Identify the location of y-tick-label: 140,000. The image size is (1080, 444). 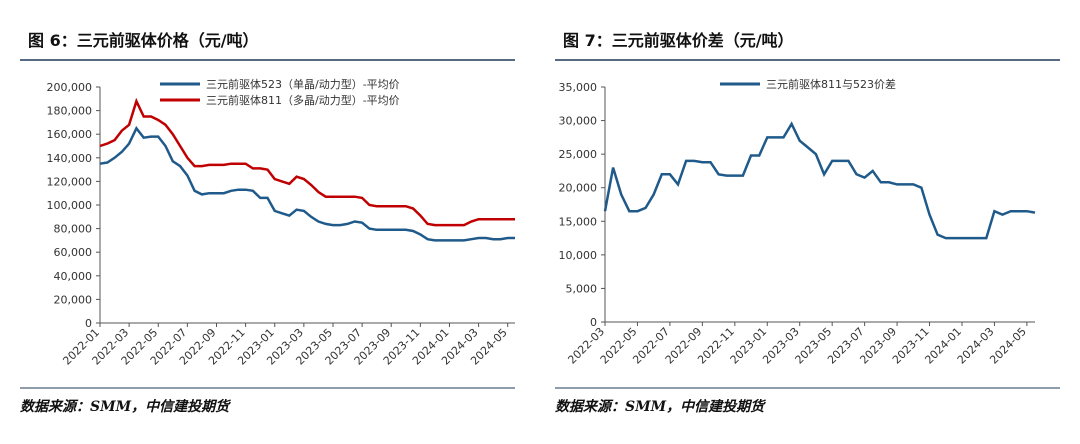
(70, 158).